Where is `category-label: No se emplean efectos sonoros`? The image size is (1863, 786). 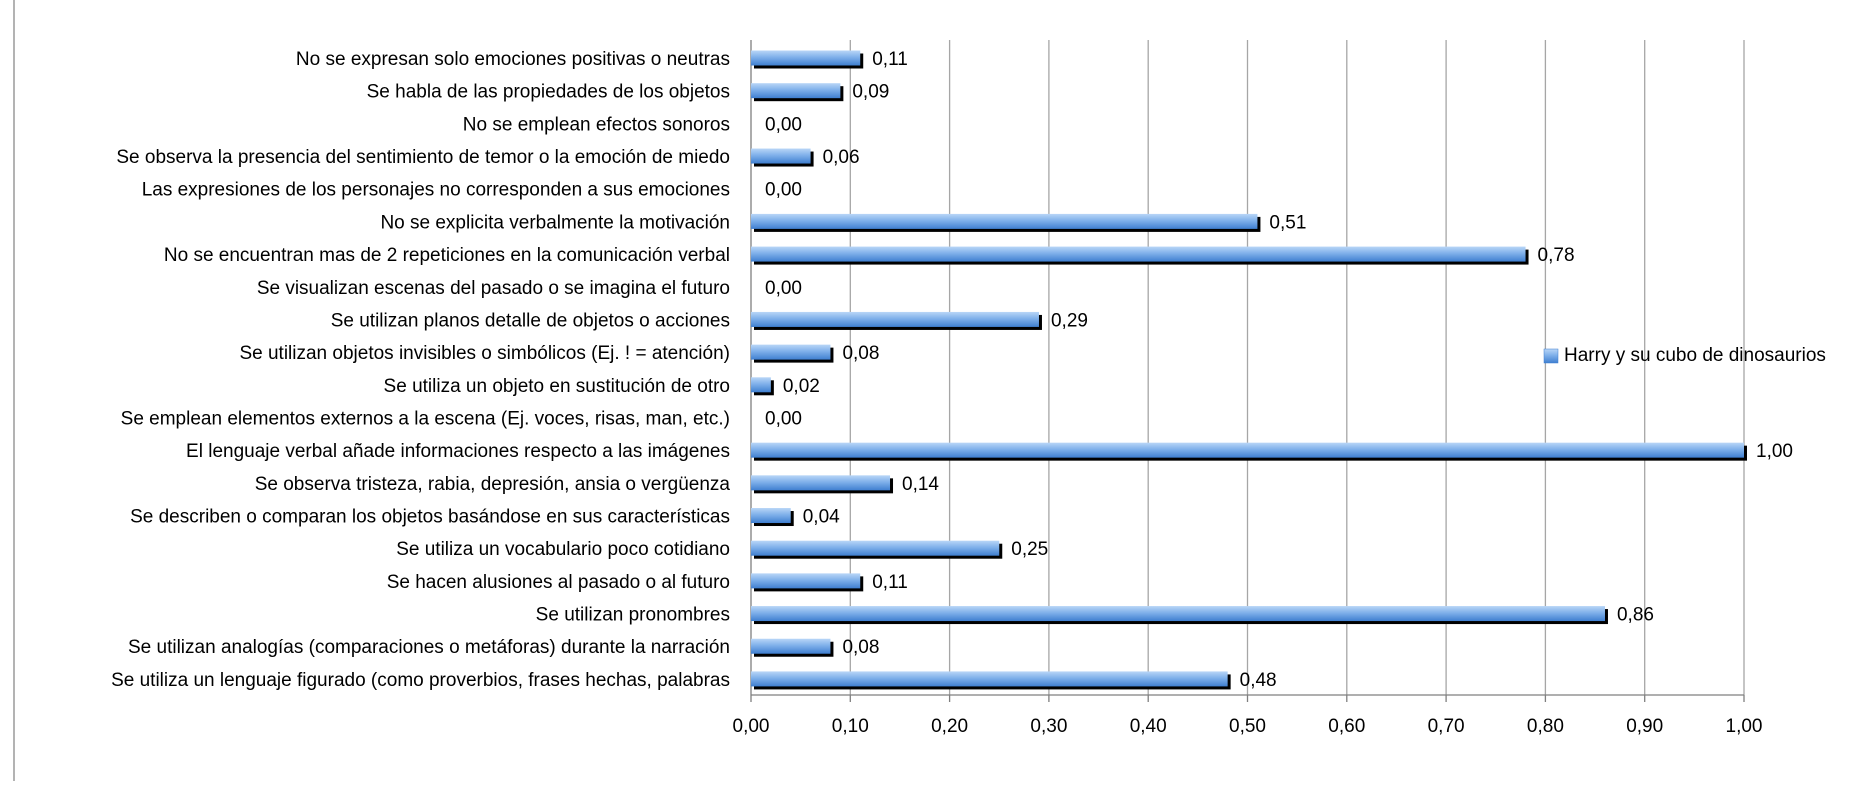
category-label: No se emplean efectos sonoros is located at coordinates (596, 124).